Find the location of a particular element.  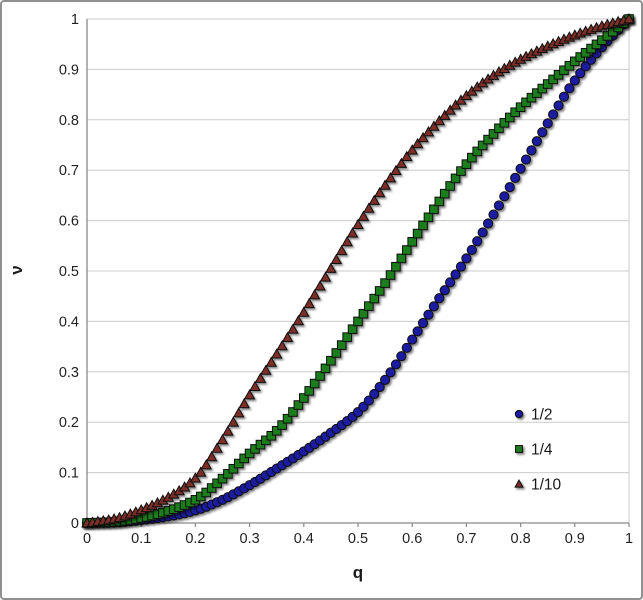

legend-item-1-2: 1/2 is located at coordinates (533, 415).